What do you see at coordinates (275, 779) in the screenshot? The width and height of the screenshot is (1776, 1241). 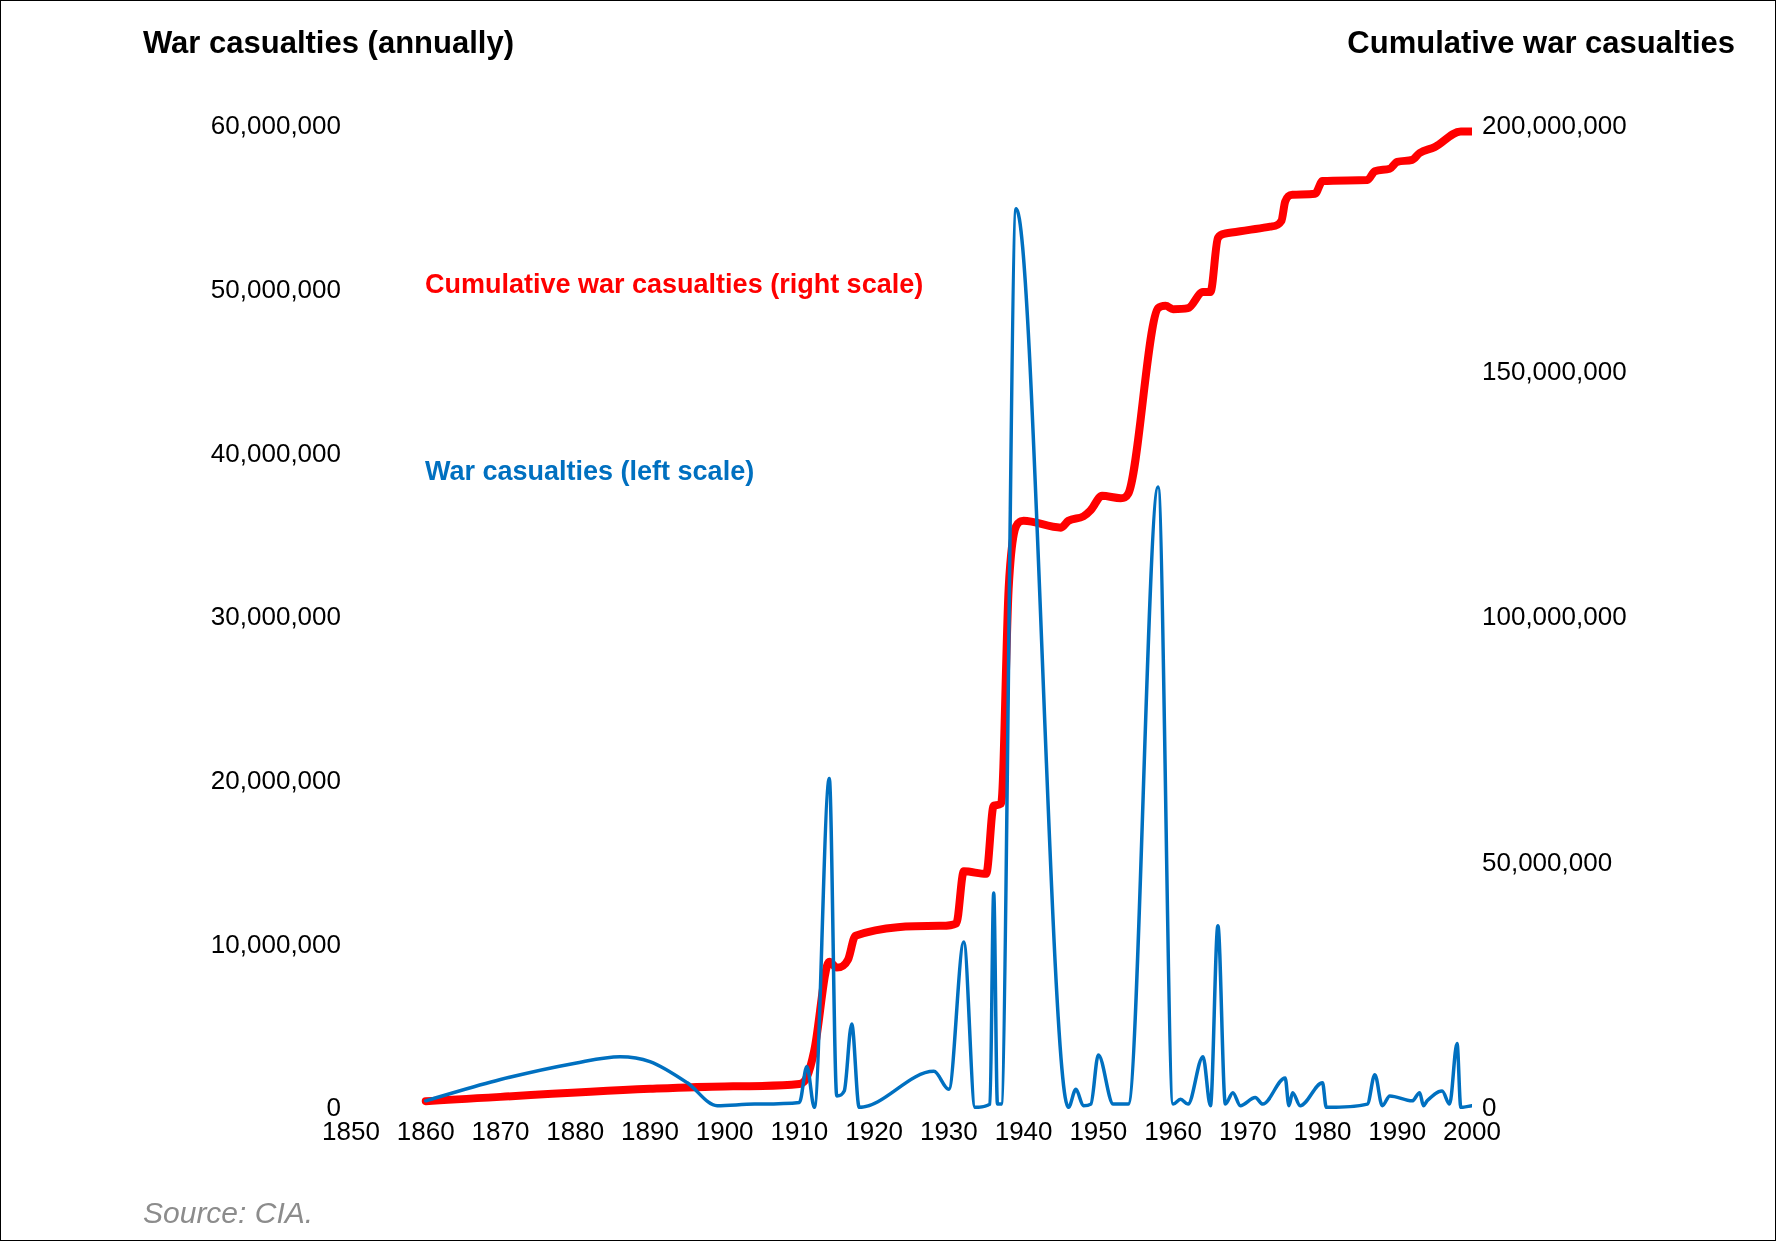 I see `y-tick-label: 20,000,000` at bounding box center [275, 779].